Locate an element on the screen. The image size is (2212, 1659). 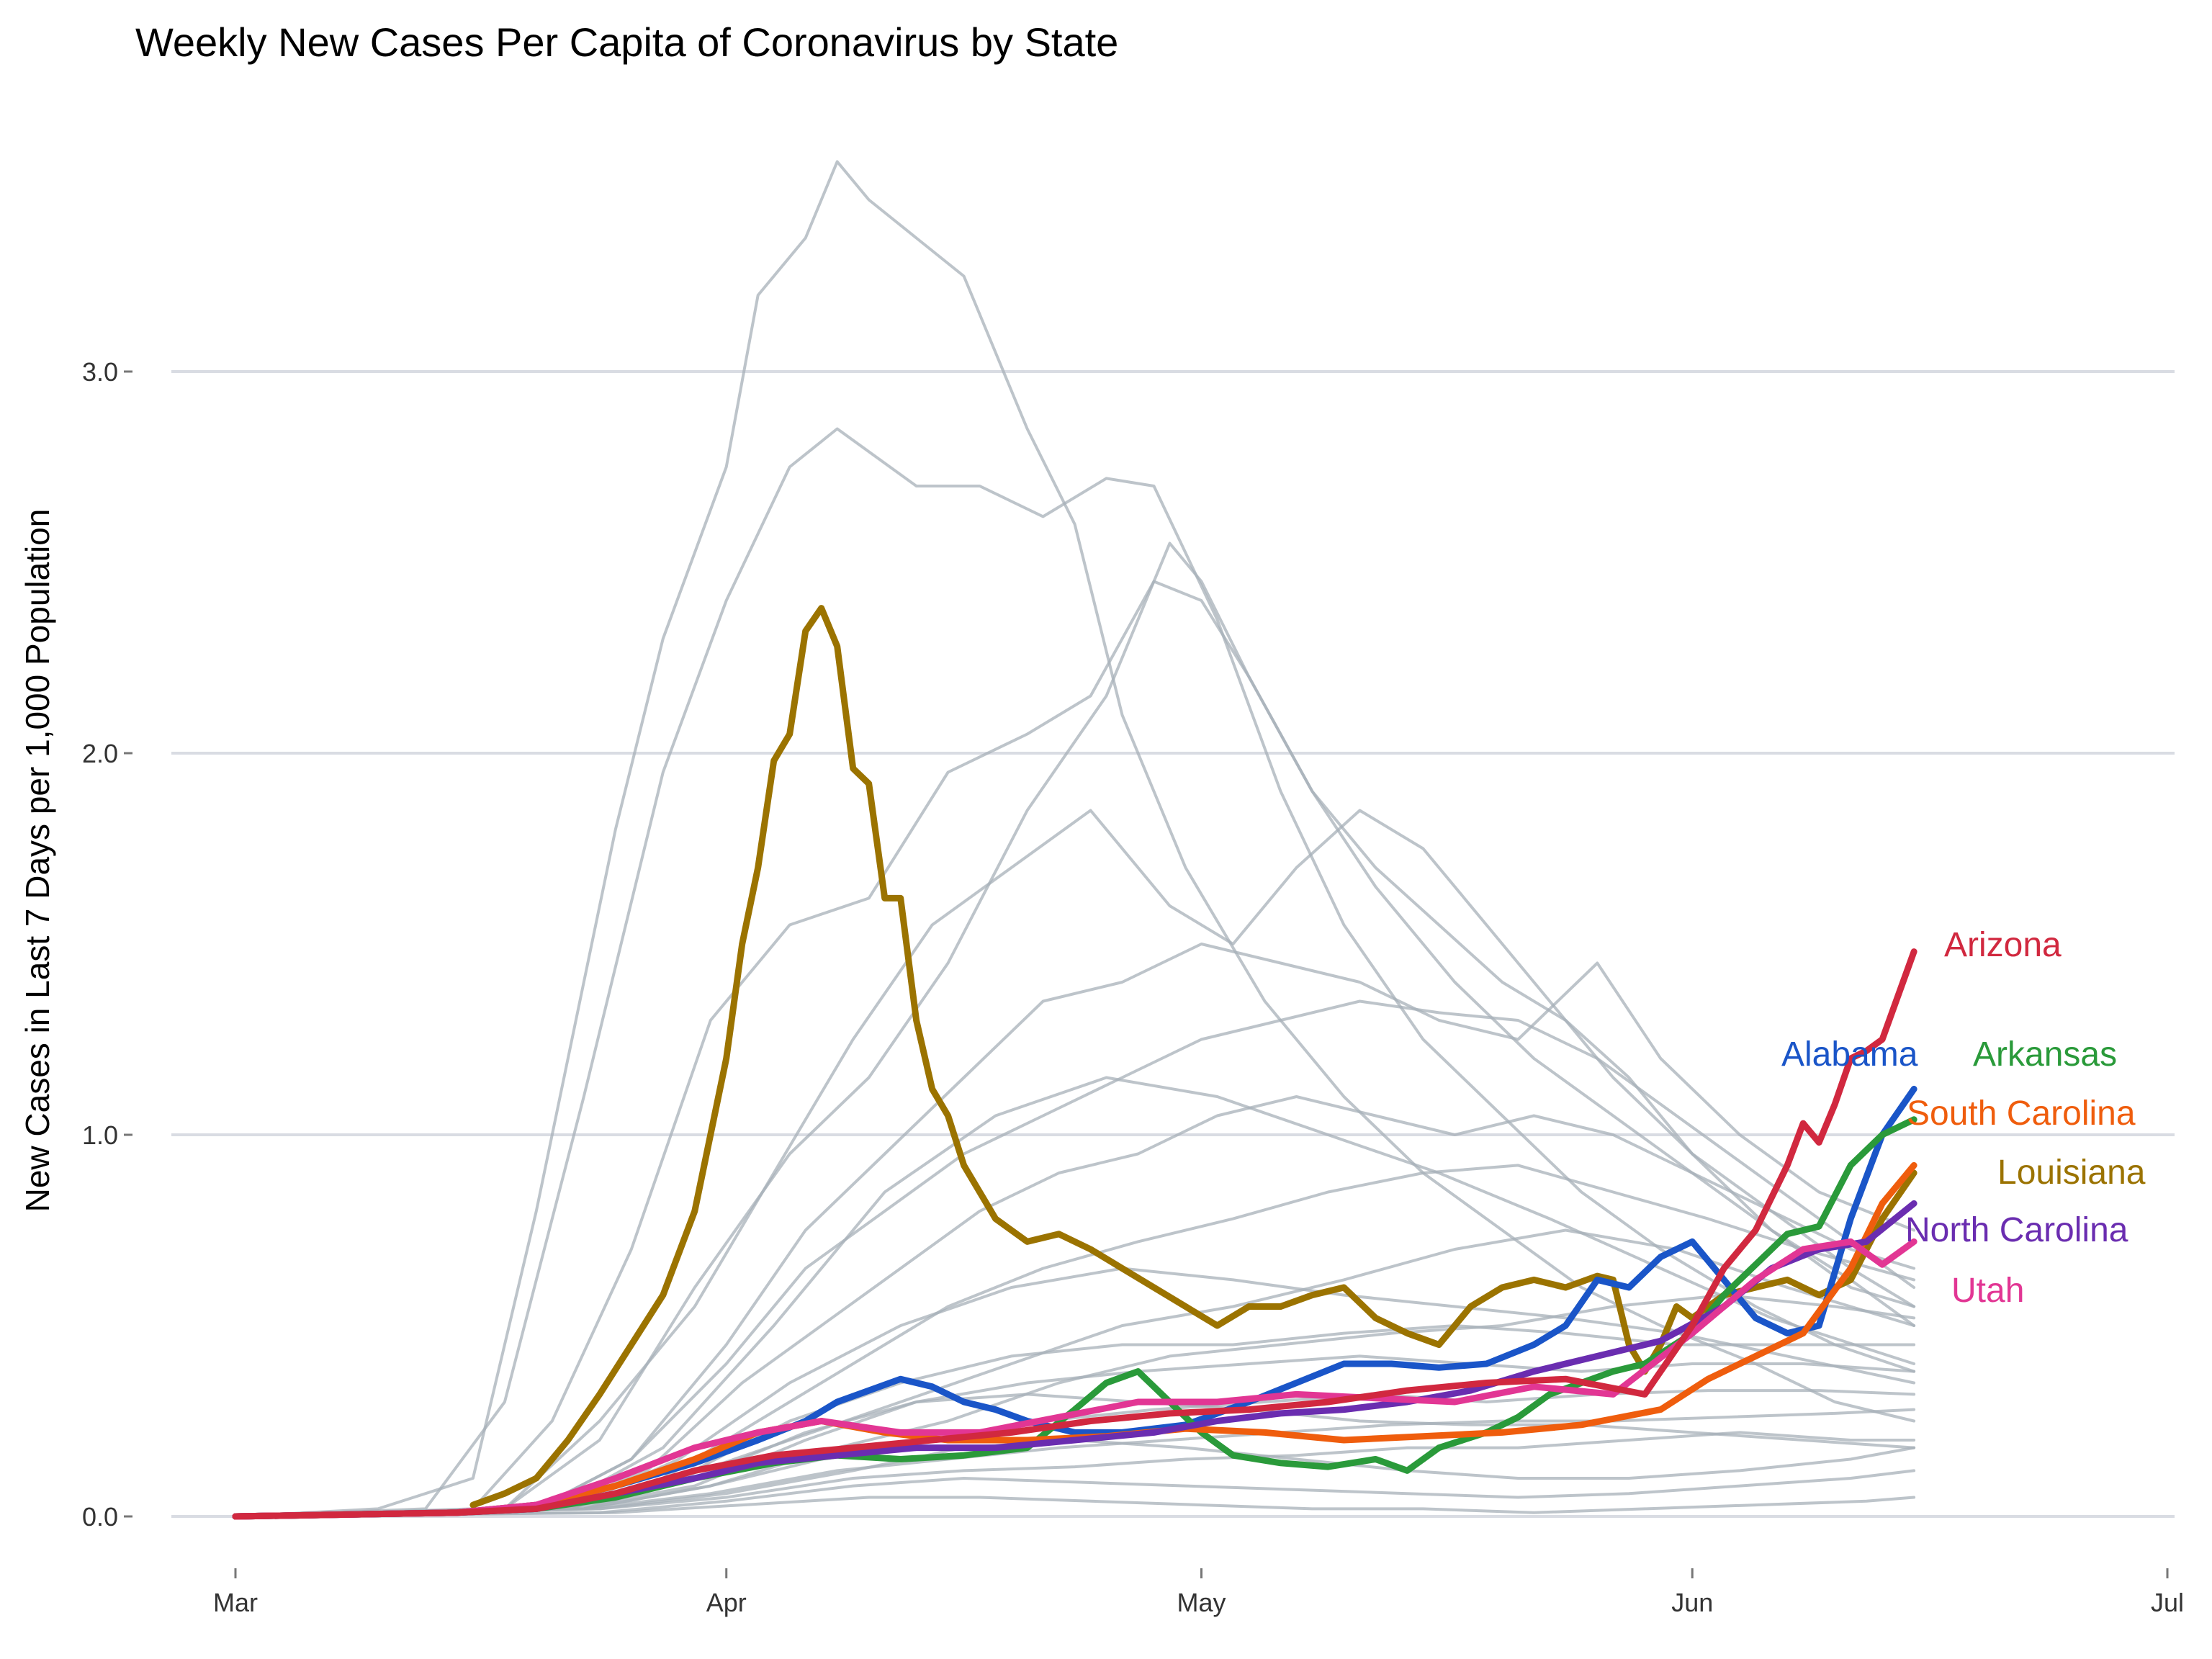
series-label-north-carolina: North Carolina is located at coordinates (2017, 1230).